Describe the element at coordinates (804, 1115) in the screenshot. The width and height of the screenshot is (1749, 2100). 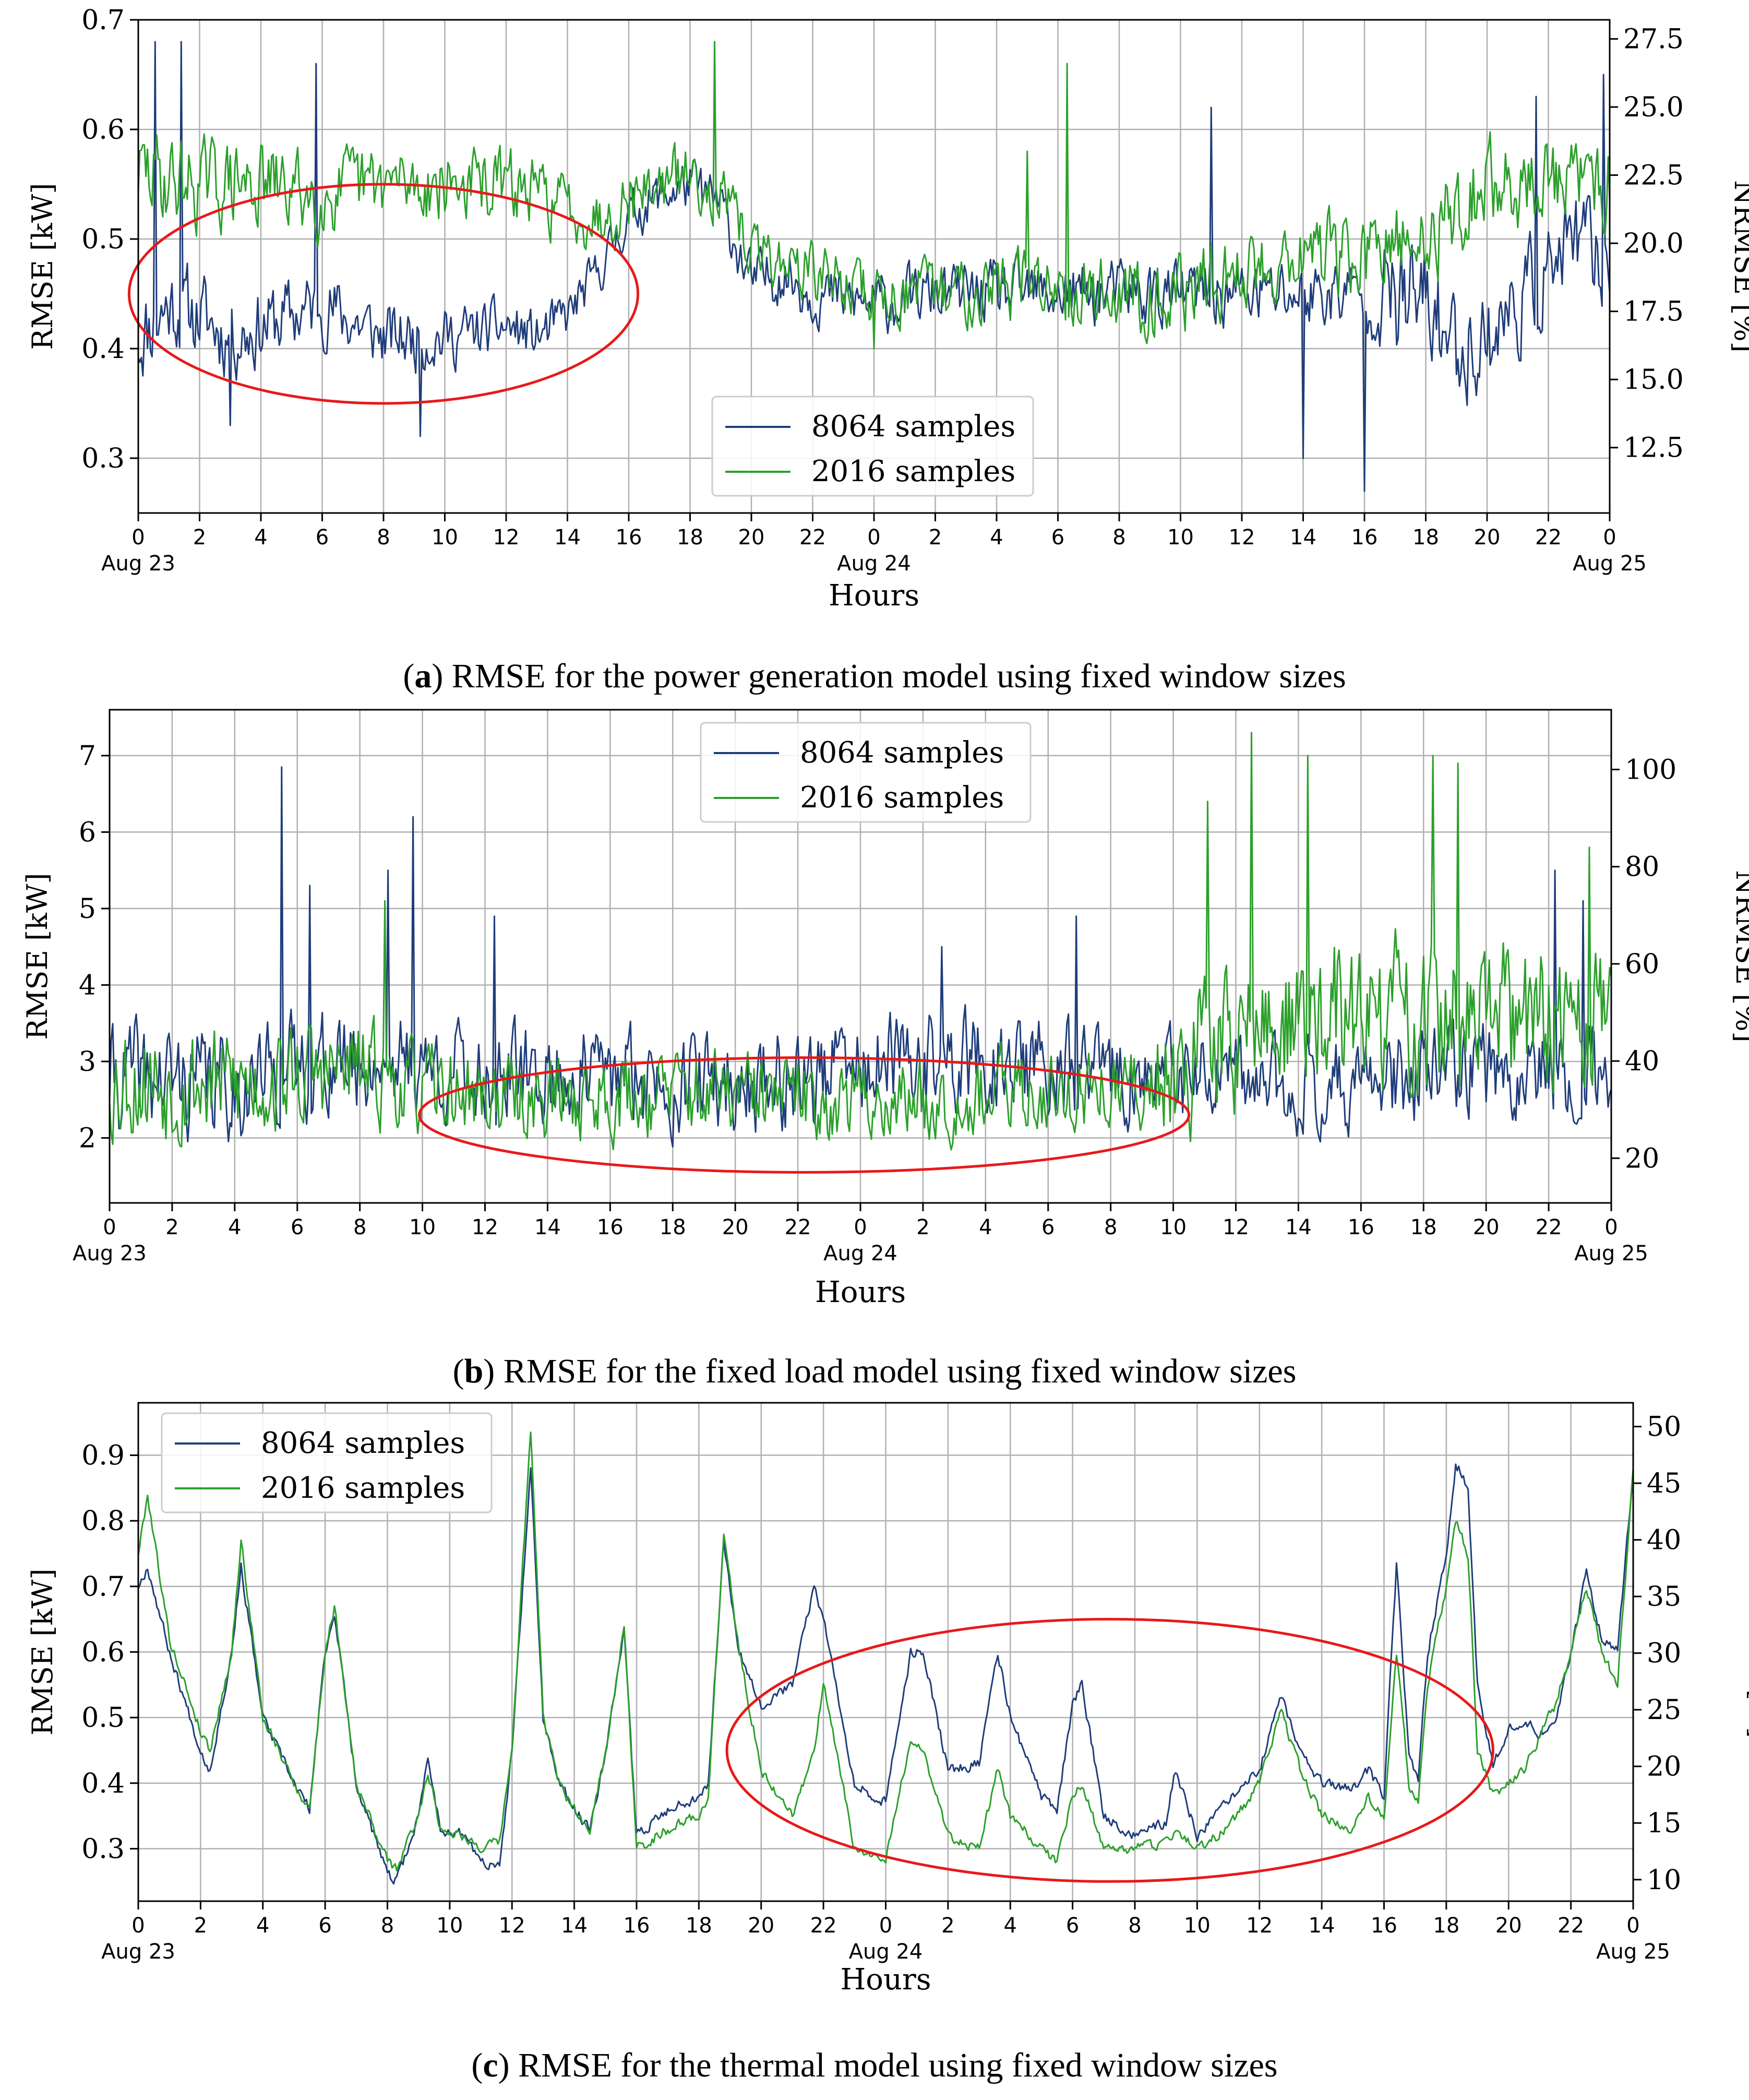
I see `highlight-ellipse` at that location.